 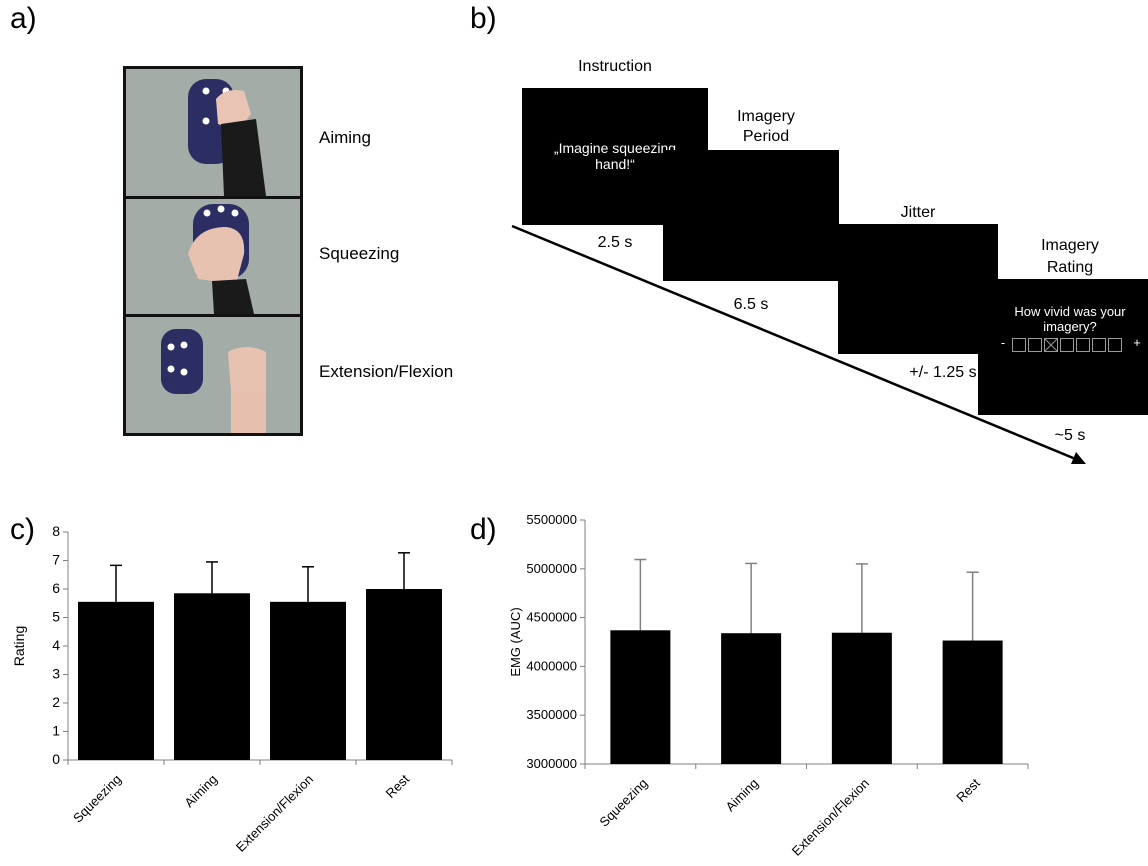 What do you see at coordinates (1137, 342) in the screenshot?
I see `rating-scale-plus: +` at bounding box center [1137, 342].